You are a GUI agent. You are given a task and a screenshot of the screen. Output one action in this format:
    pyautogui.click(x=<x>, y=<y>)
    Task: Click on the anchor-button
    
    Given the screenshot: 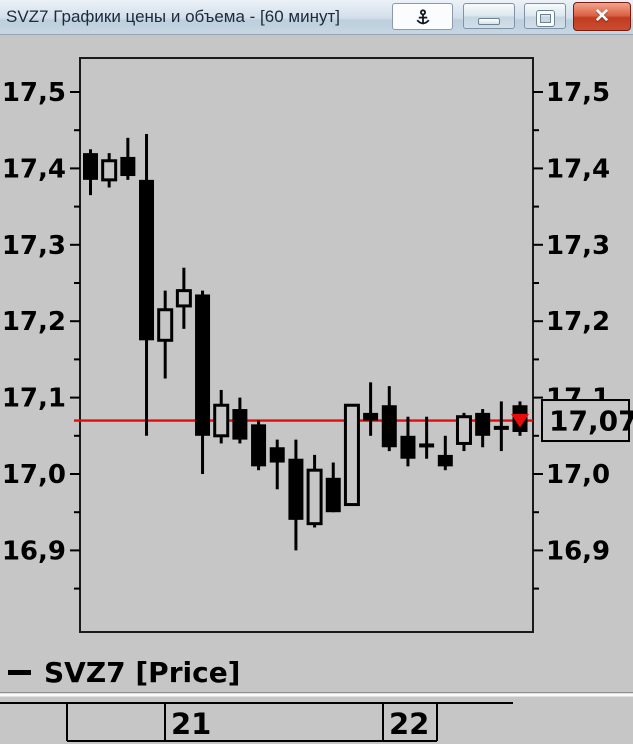 What is the action you would take?
    pyautogui.click(x=422, y=16)
    